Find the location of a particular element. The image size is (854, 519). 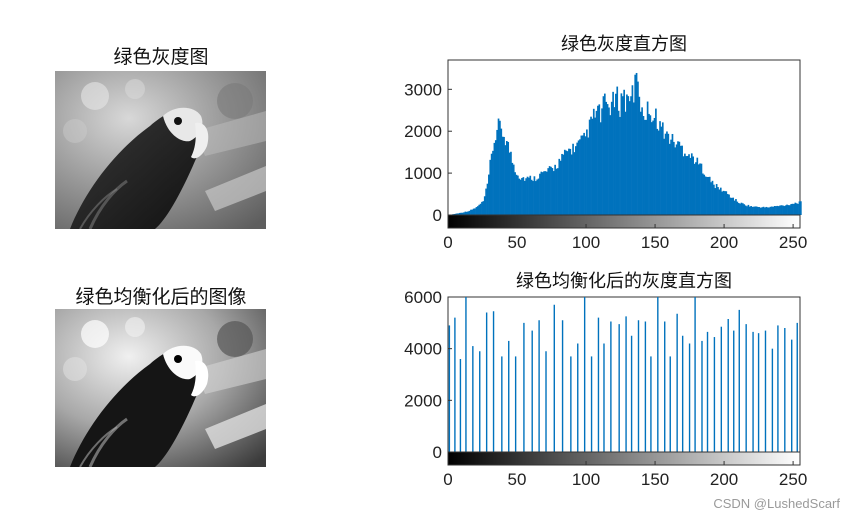

parrot-gray-image is located at coordinates (160, 150).